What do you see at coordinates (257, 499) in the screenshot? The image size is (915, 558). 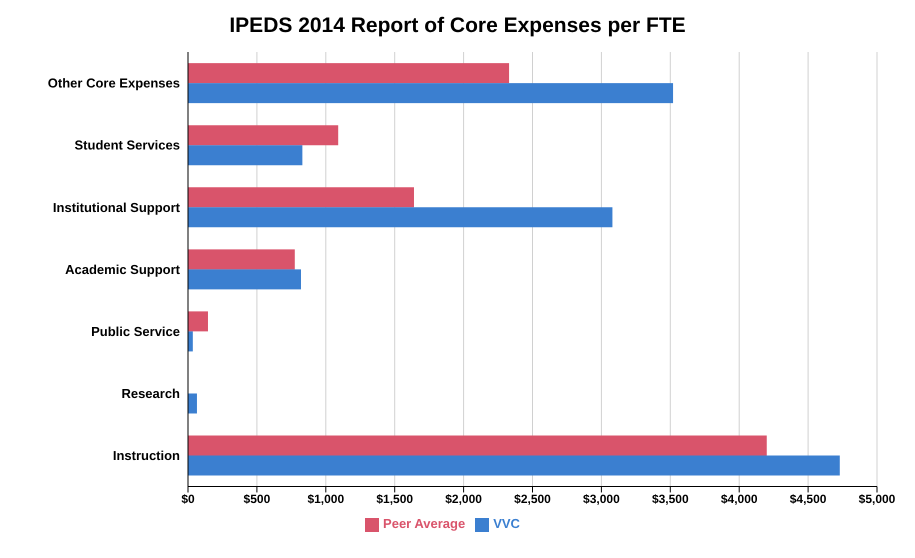 I see `x-tick-label: $500` at bounding box center [257, 499].